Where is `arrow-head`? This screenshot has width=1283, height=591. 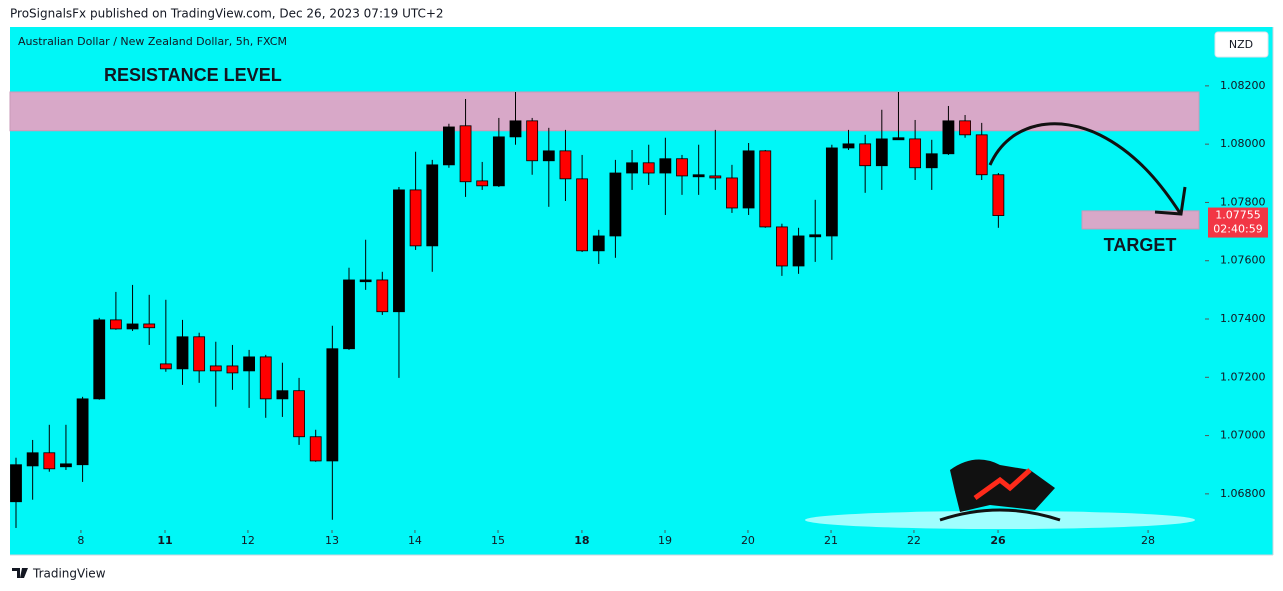 arrow-head is located at coordinates (1170, 201).